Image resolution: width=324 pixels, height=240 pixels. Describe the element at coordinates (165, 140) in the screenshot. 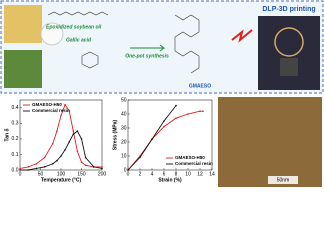

I see `series-line` at that location.